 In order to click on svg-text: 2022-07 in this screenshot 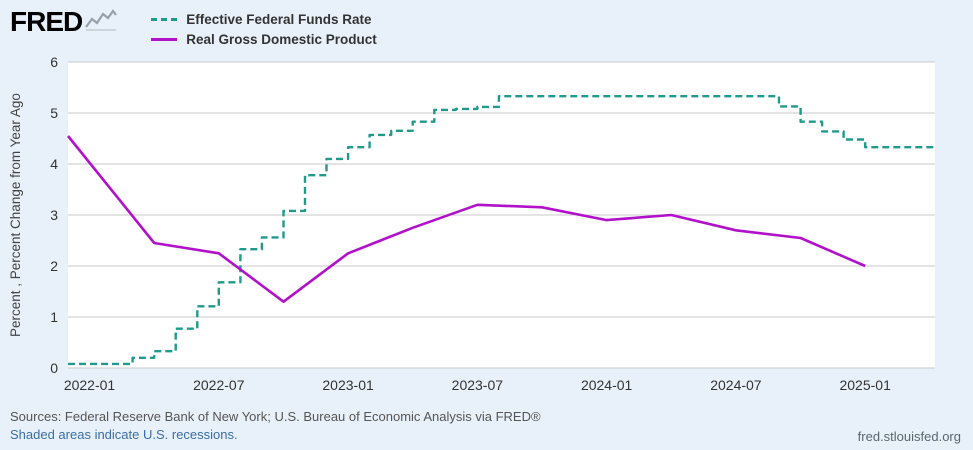, I will do `click(219, 385)`.